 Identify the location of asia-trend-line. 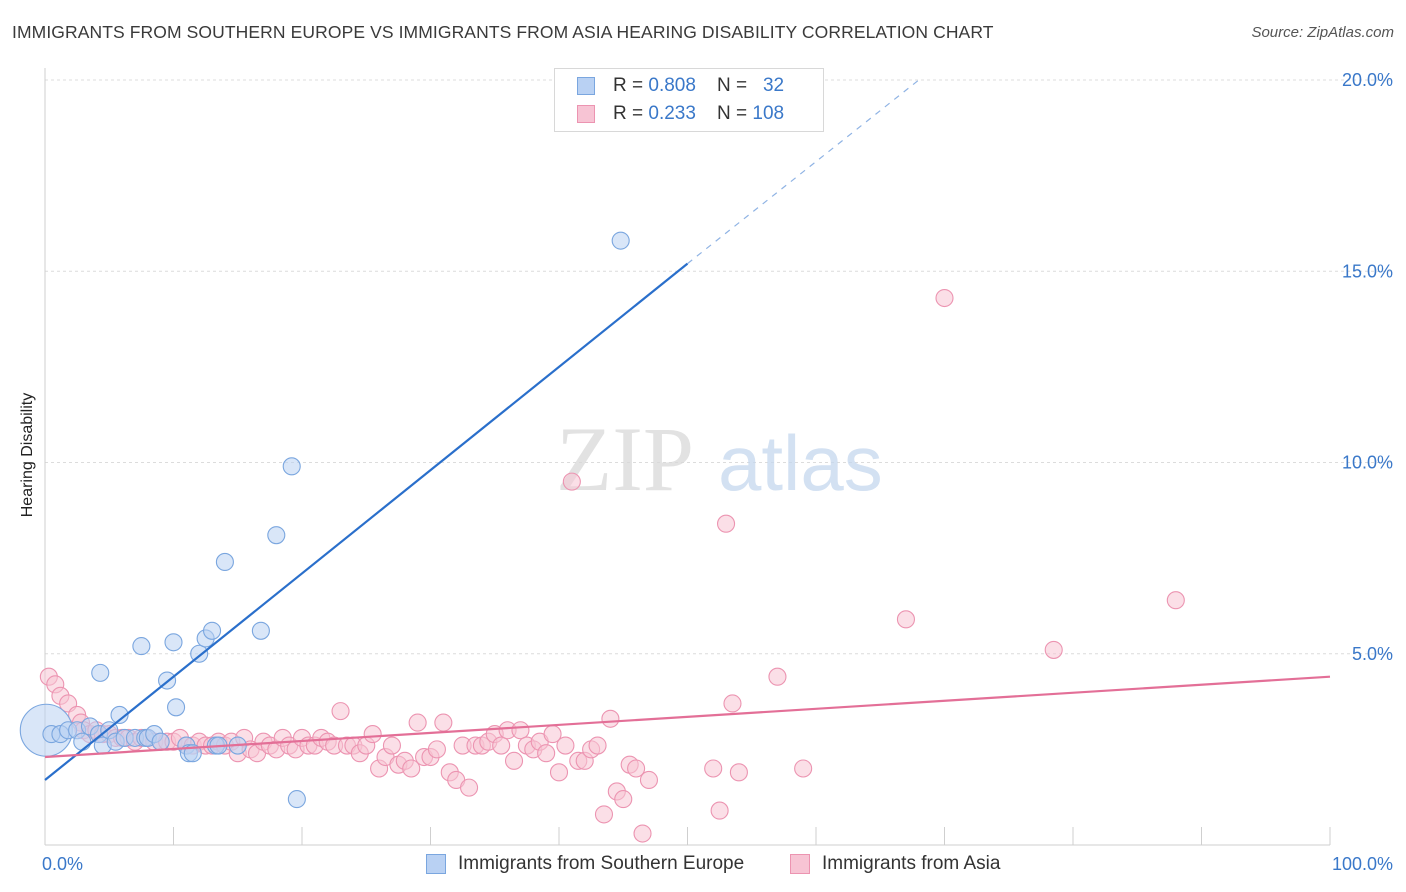
(687, 717).